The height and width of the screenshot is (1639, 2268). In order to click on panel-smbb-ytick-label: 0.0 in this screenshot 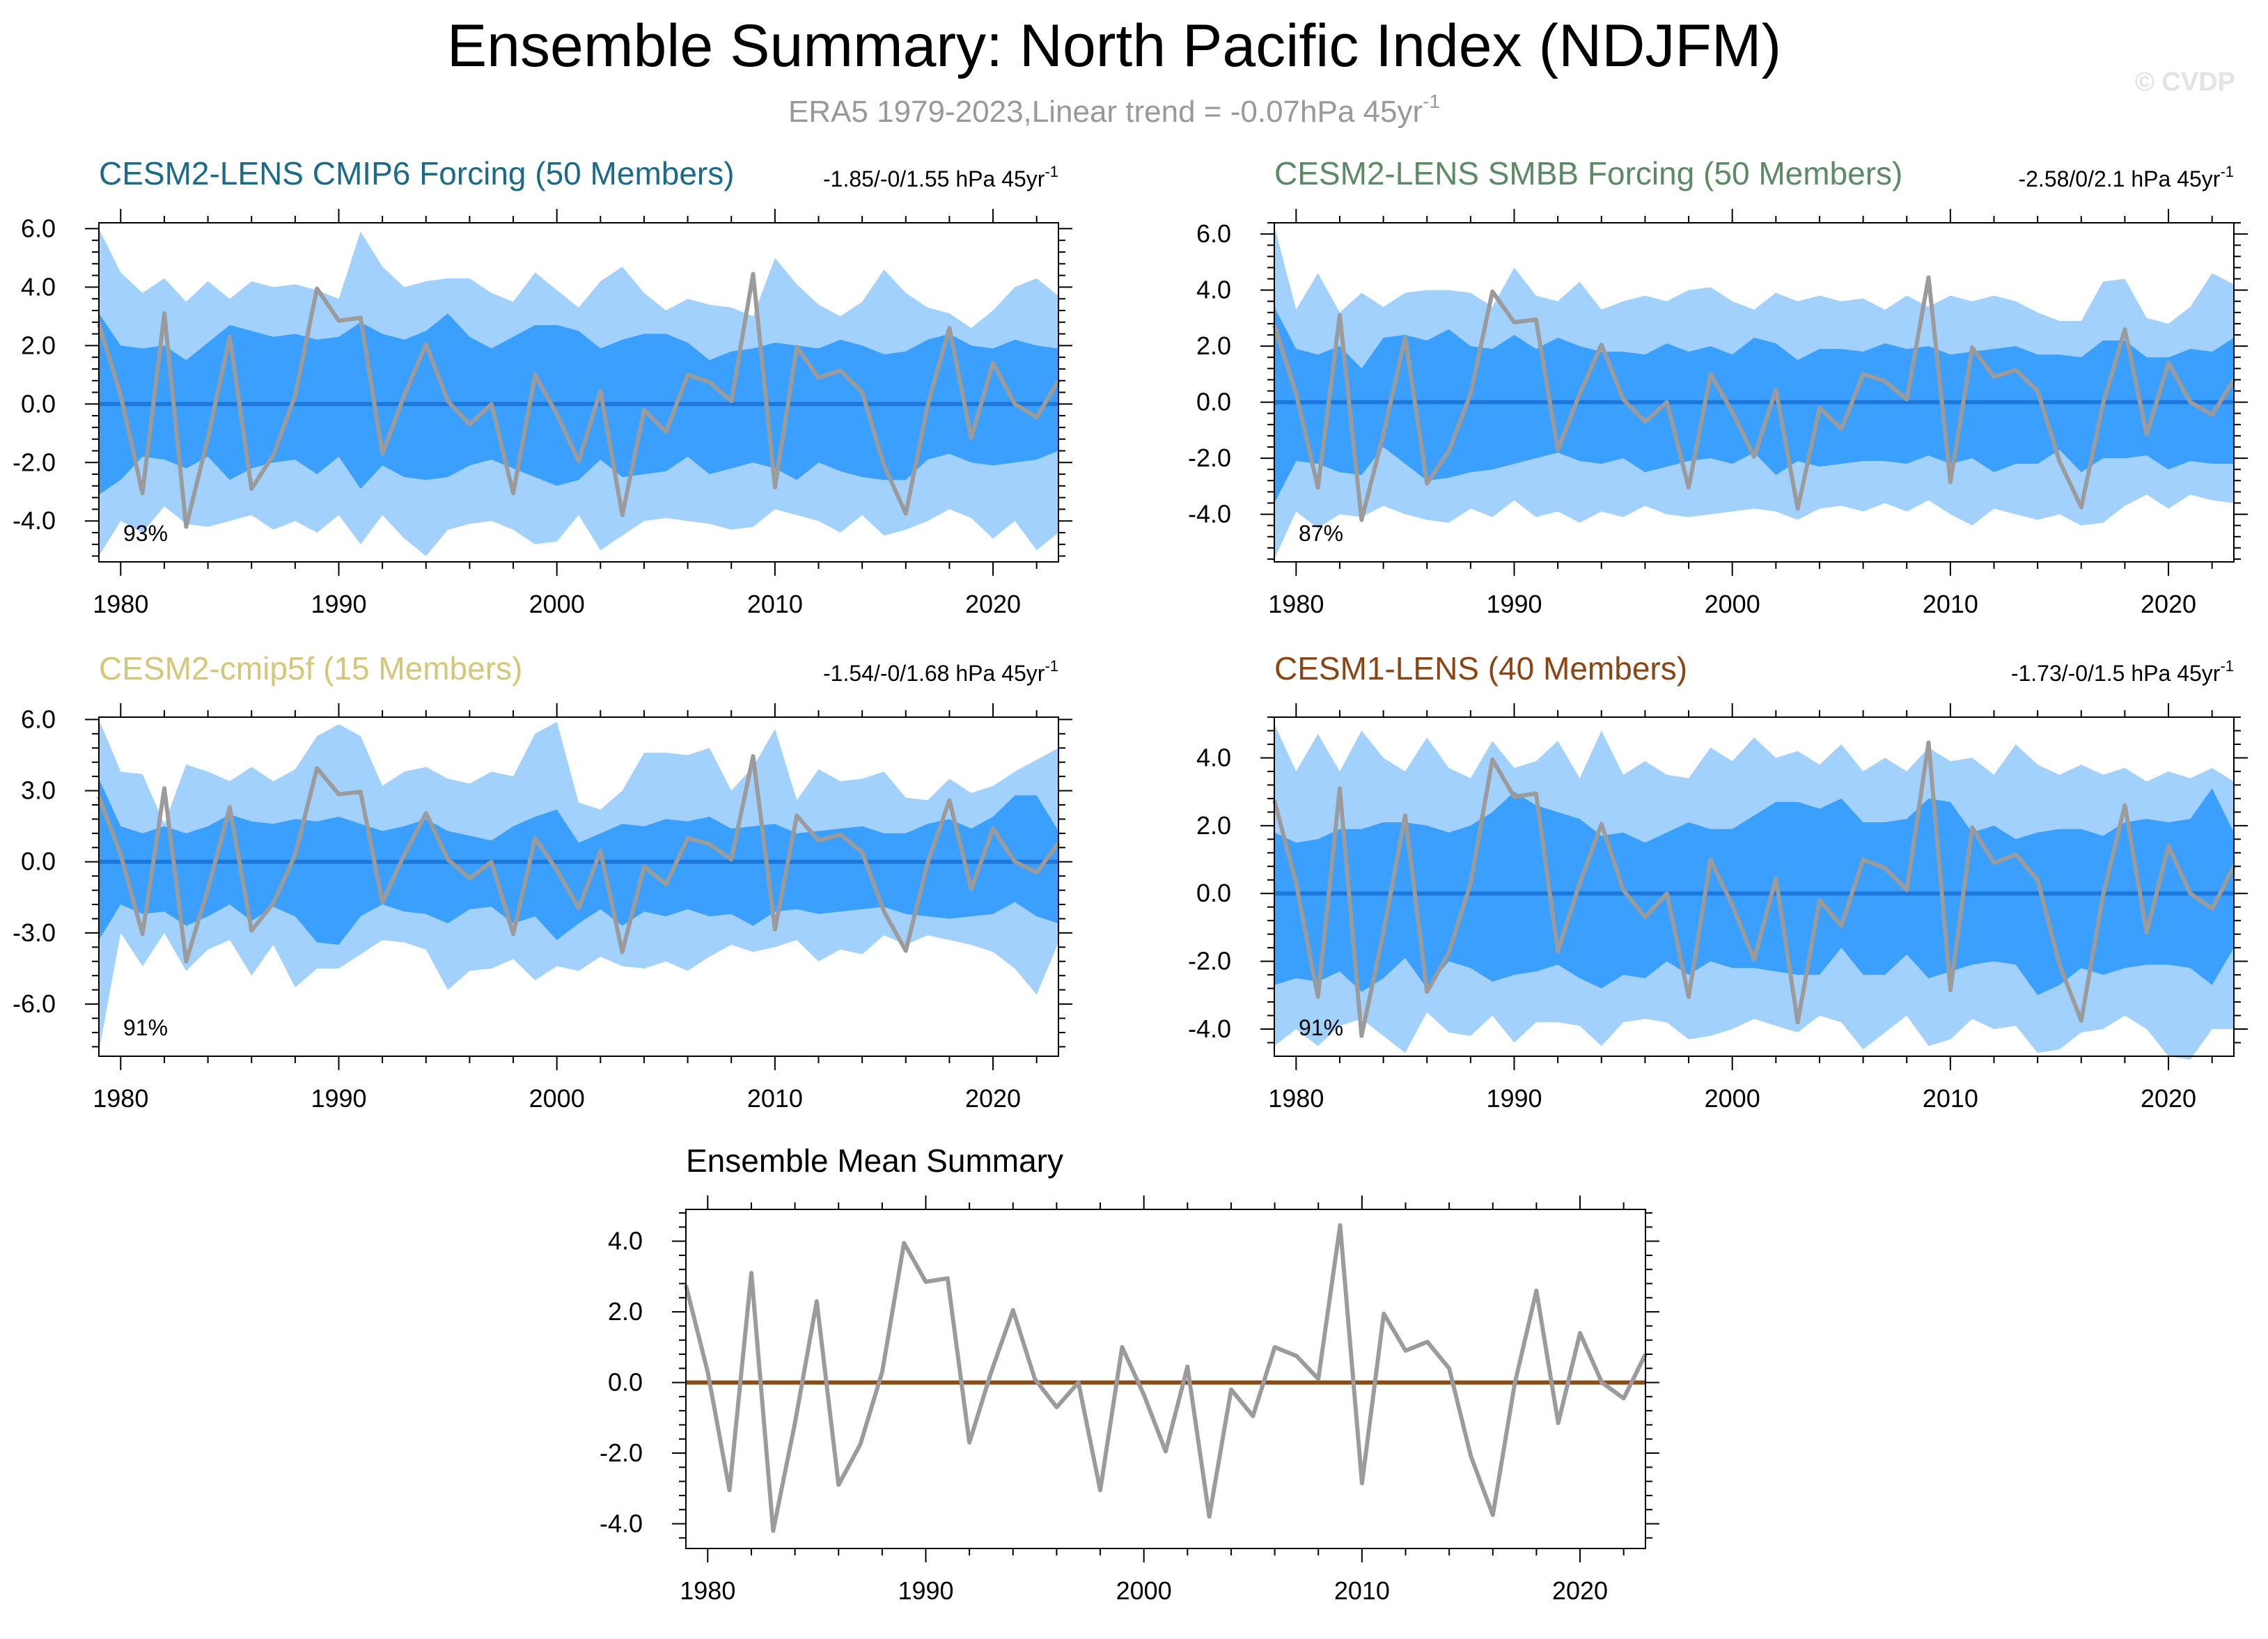, I will do `click(1213, 402)`.